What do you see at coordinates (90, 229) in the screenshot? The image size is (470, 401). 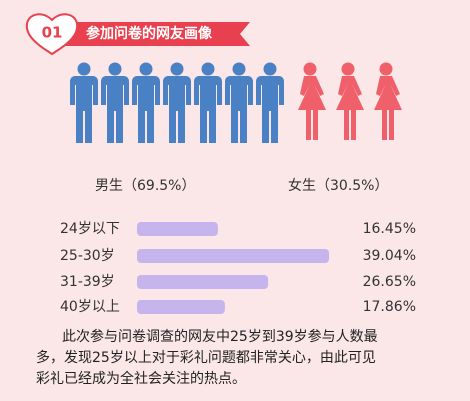 I see `category-label: 24岁以下` at bounding box center [90, 229].